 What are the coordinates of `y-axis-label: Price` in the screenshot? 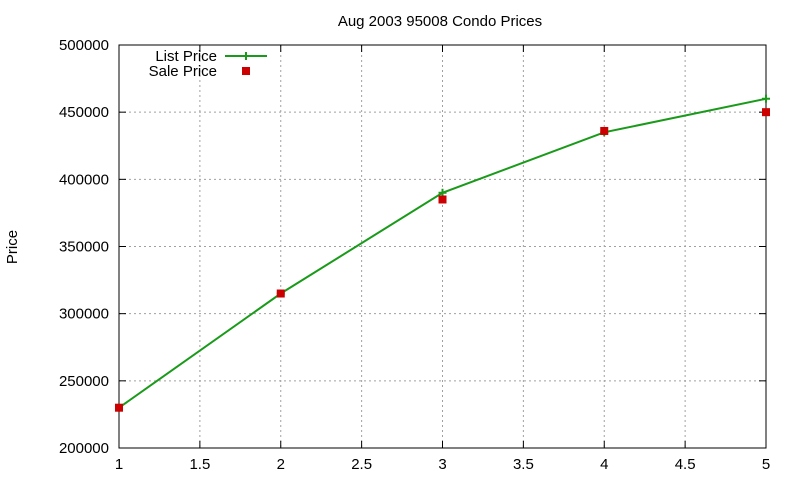 It's located at (12, 247).